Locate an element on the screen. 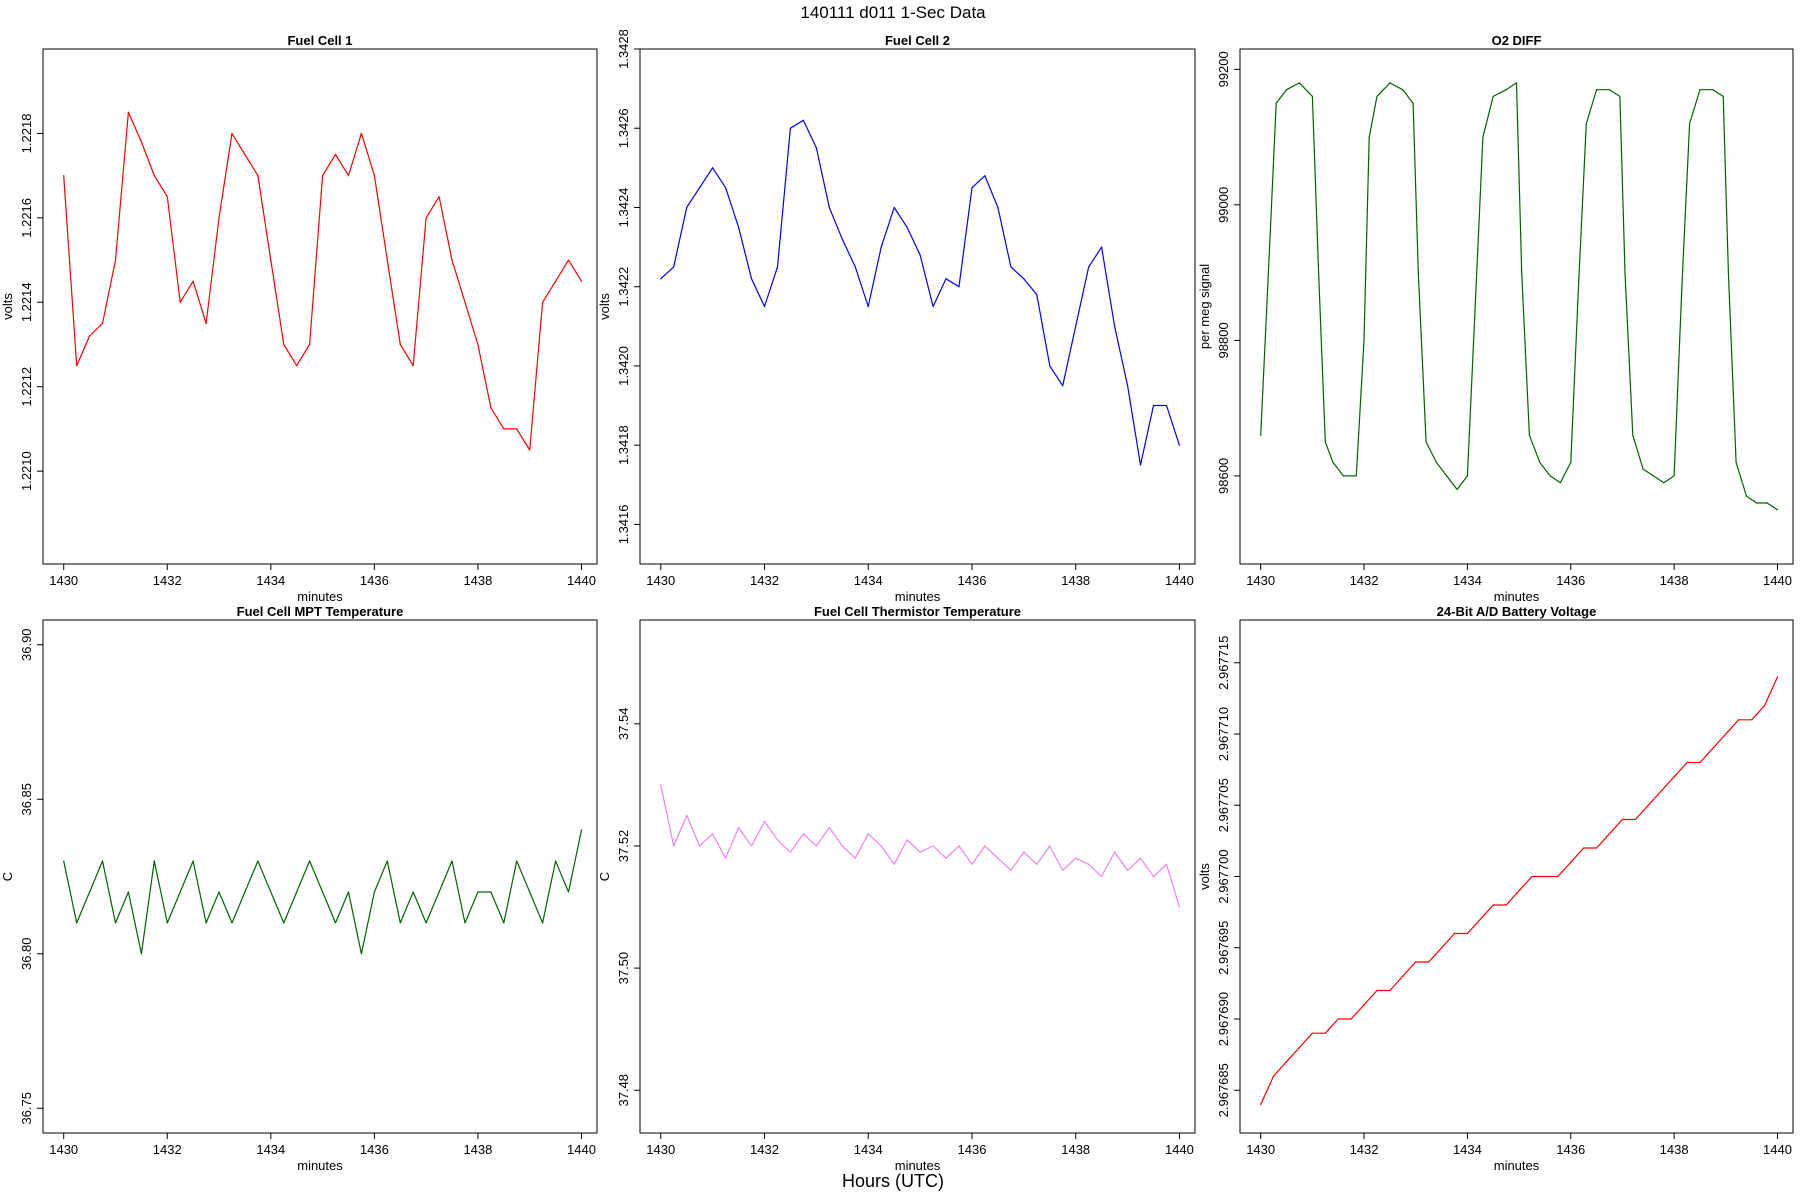 This screenshot has width=1800, height=1200. y-tick-label: 1.3428 is located at coordinates (623, 49).